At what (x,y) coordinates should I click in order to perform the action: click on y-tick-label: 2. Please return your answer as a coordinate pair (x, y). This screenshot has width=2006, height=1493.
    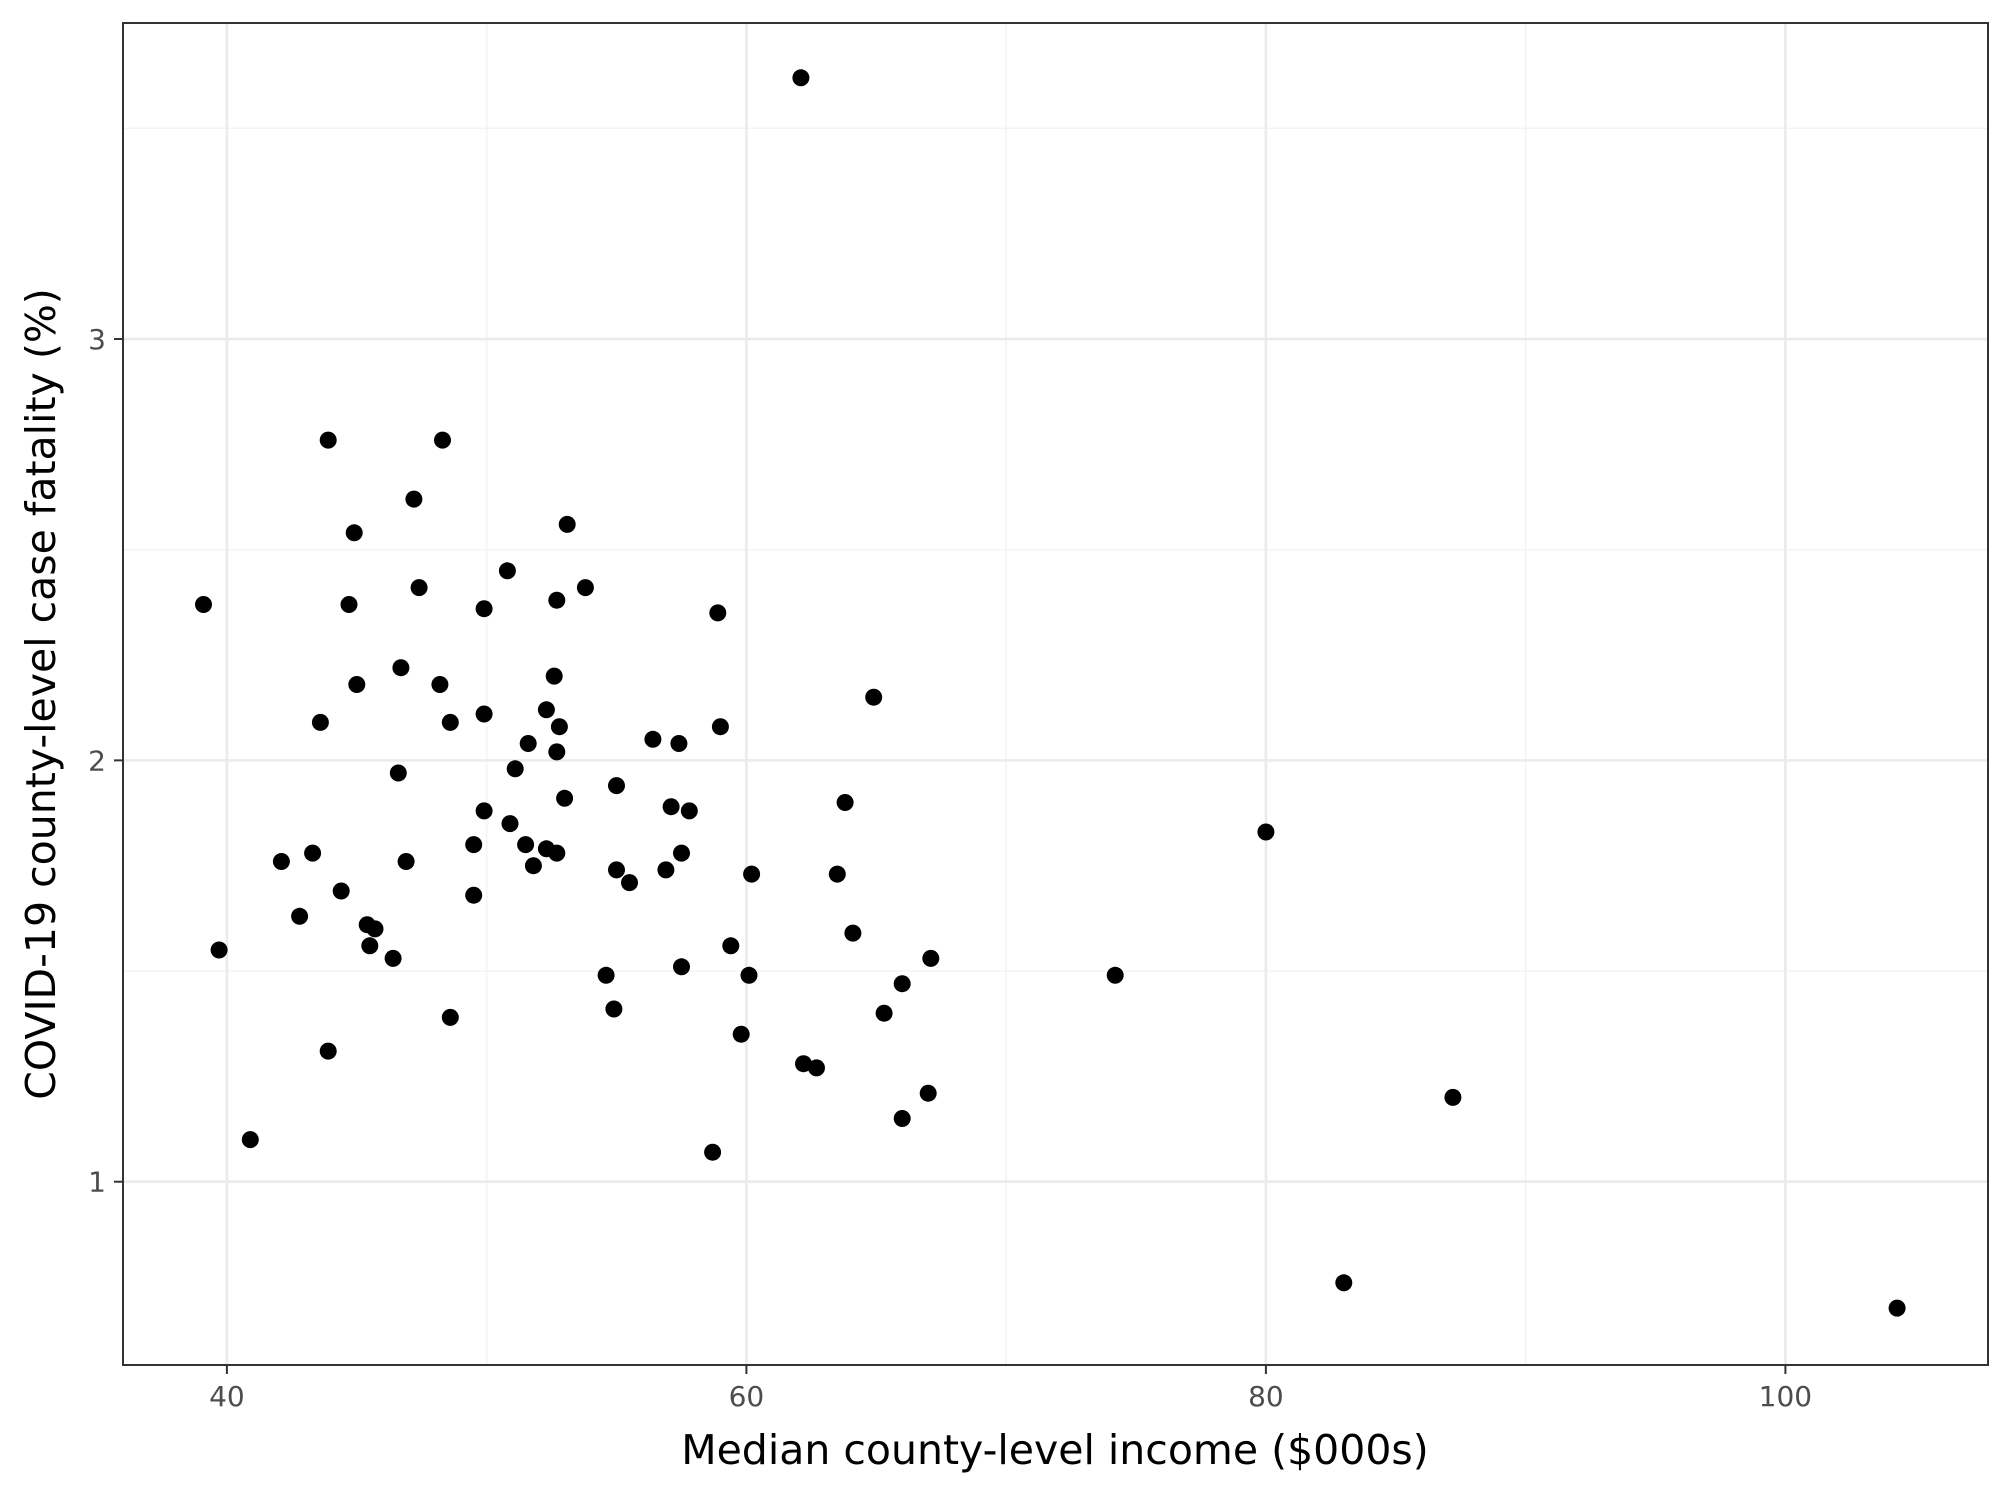
    Looking at the image, I should click on (97, 760).